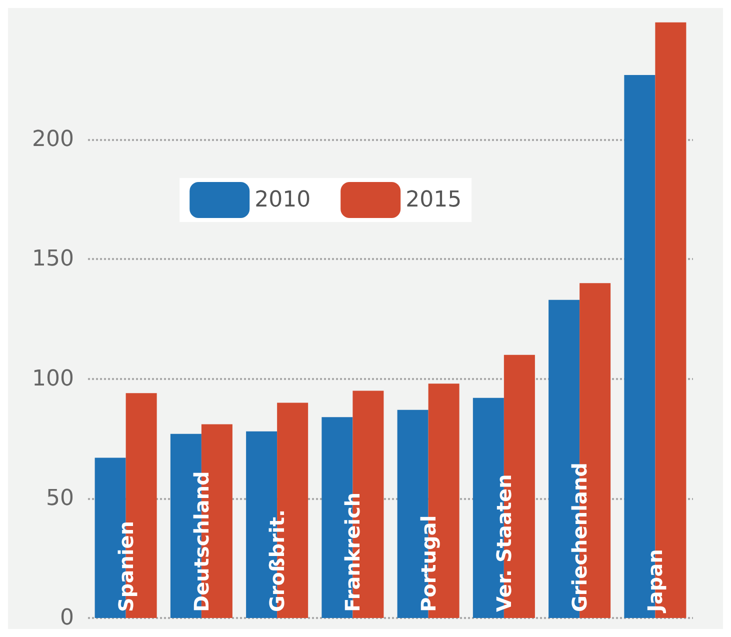  Describe the element at coordinates (126, 566) in the screenshot. I see `x-tick-label: Spanien` at that location.